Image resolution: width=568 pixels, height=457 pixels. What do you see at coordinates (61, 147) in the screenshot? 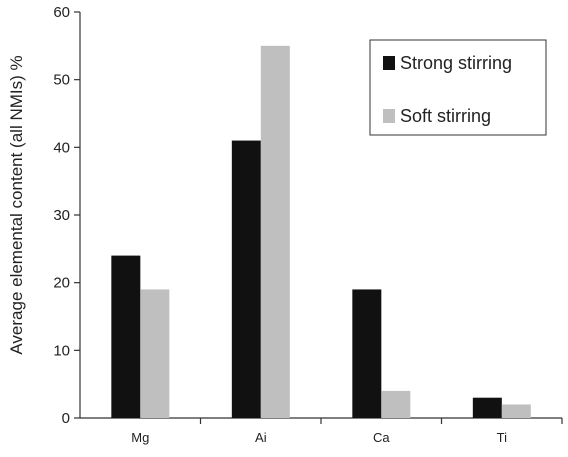
I see `y-tick-label: 40` at bounding box center [61, 147].